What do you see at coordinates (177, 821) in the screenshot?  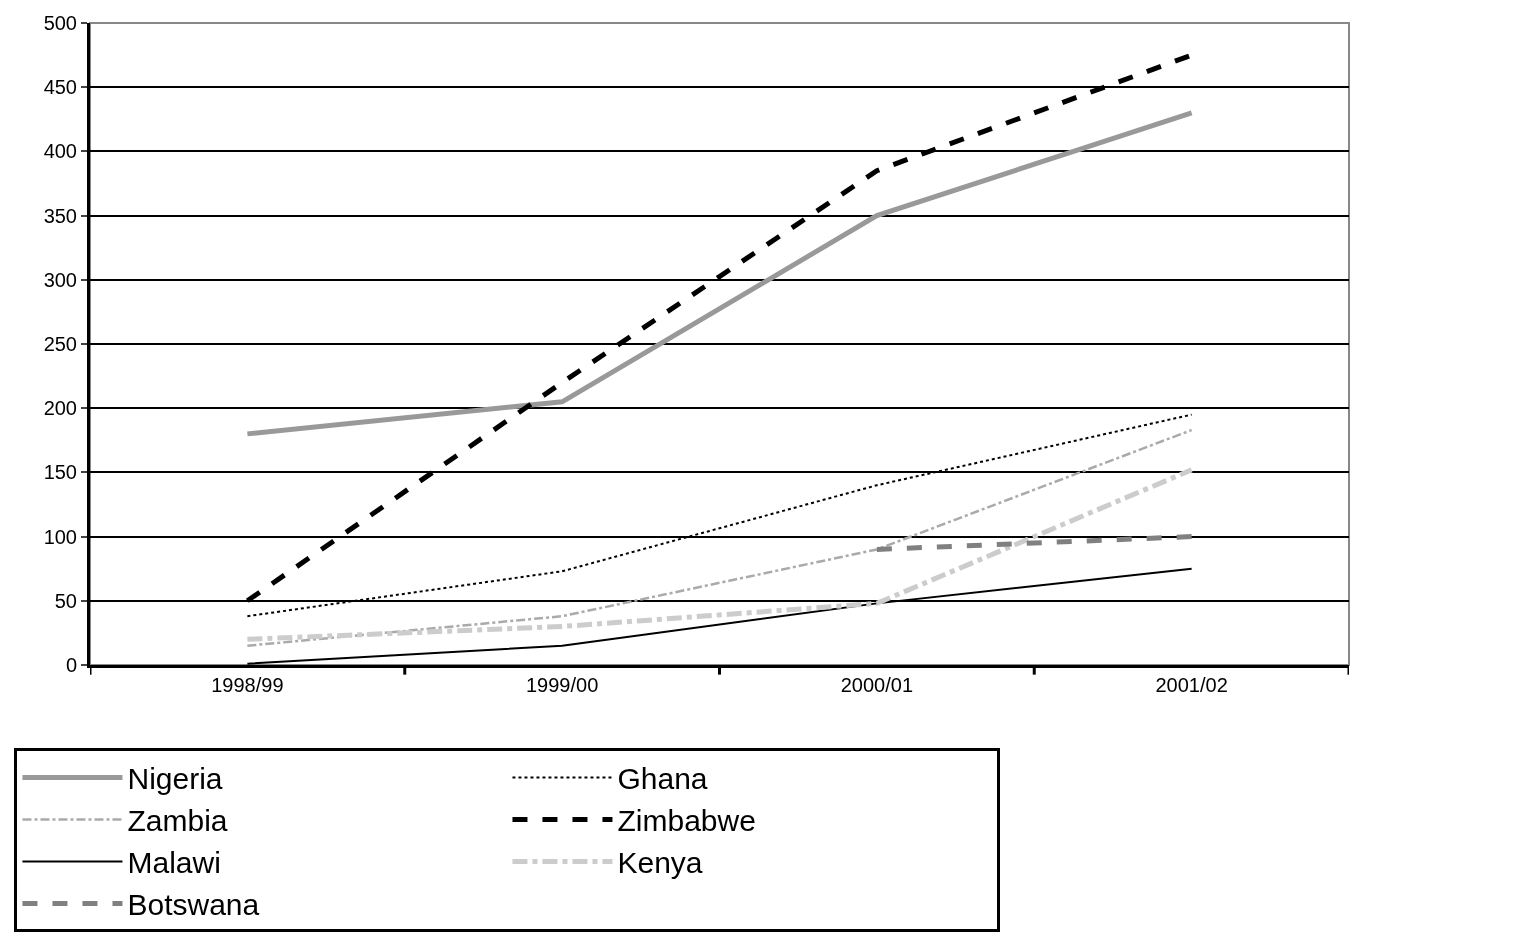 I see `legend-label: Zambia` at bounding box center [177, 821].